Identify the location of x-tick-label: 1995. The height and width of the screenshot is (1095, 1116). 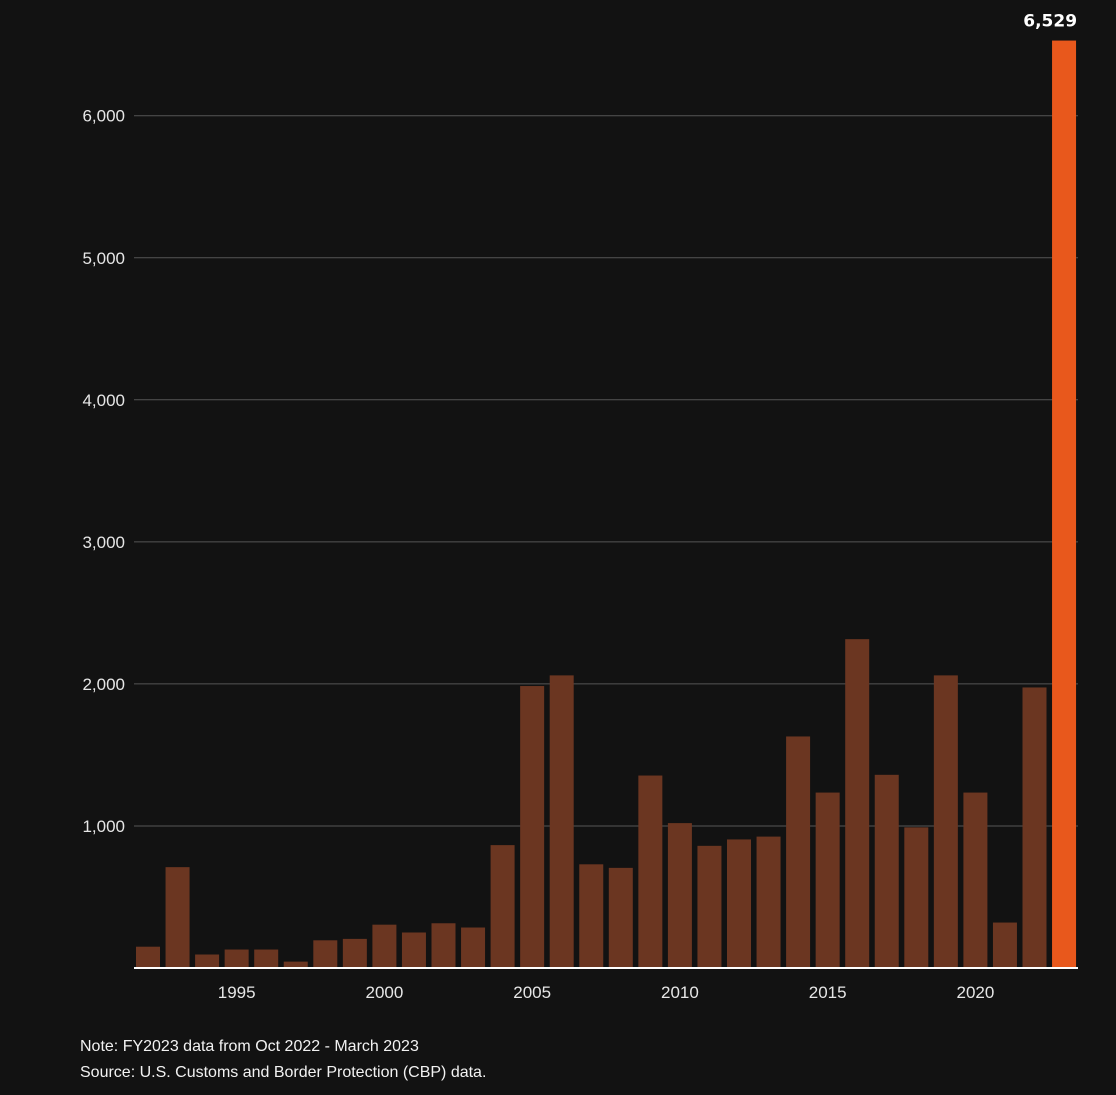
(237, 992).